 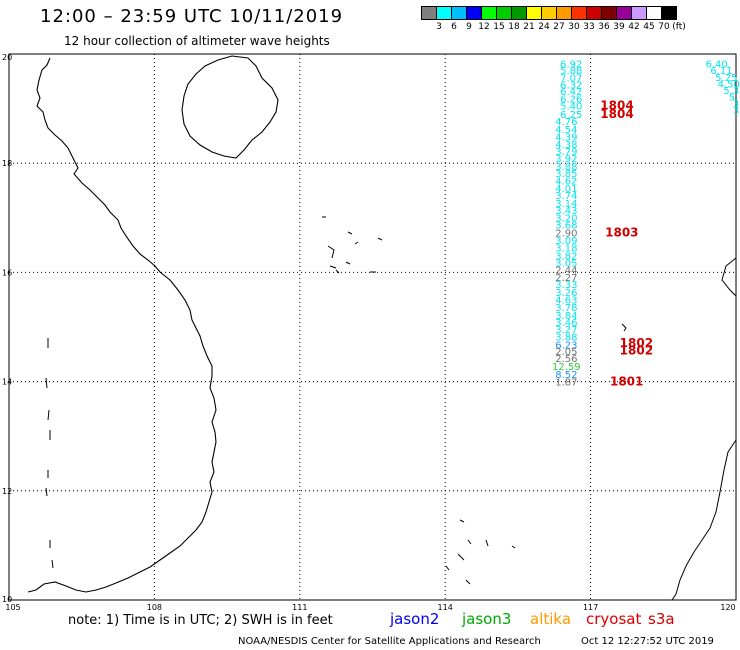 What do you see at coordinates (536, 454) in the screenshot?
I see `eastern-islets` at bounding box center [536, 454].